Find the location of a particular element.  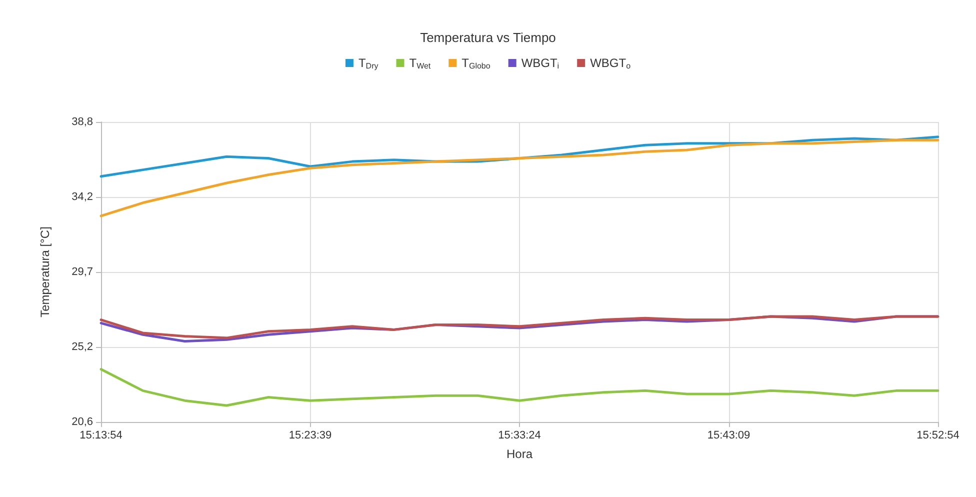

y-tick-label: 29,7 is located at coordinates (82, 272).